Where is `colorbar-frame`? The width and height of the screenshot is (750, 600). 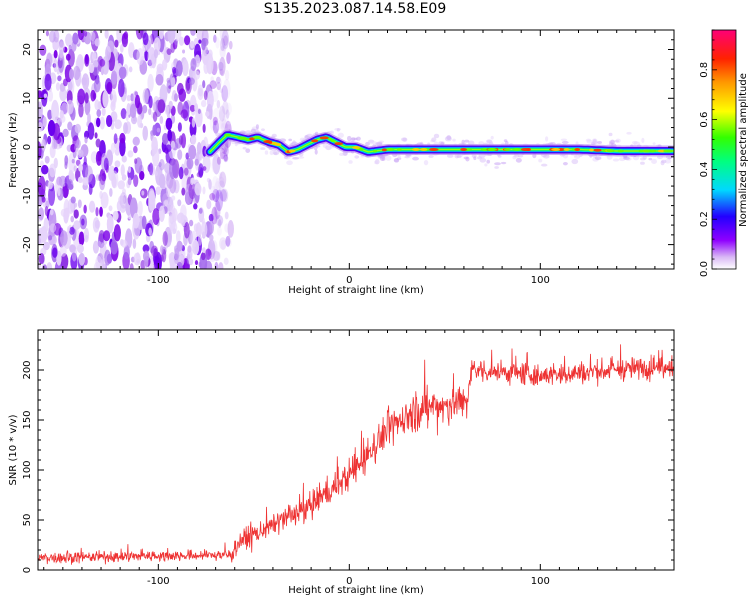
colorbar-frame is located at coordinates (724, 149).